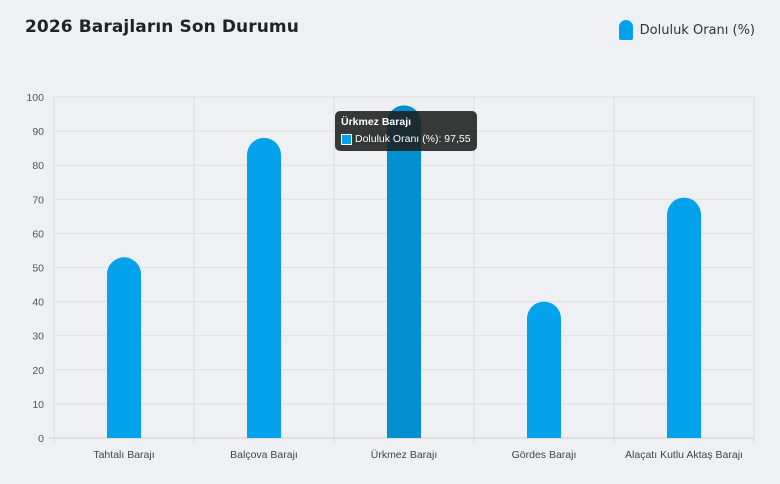 This screenshot has height=484, width=780. I want to click on y-tick-label: 20, so click(38, 371).